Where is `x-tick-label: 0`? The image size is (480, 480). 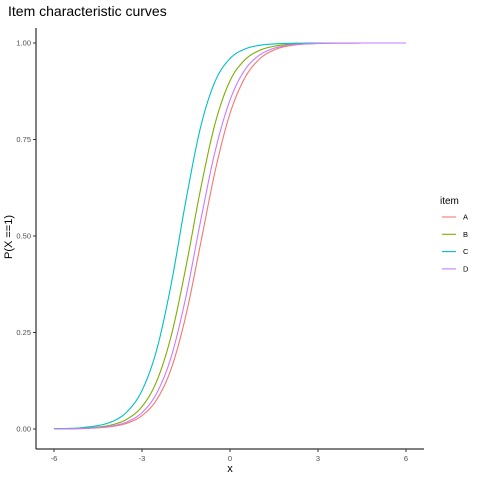
x-tick-label: 0 is located at coordinates (230, 458).